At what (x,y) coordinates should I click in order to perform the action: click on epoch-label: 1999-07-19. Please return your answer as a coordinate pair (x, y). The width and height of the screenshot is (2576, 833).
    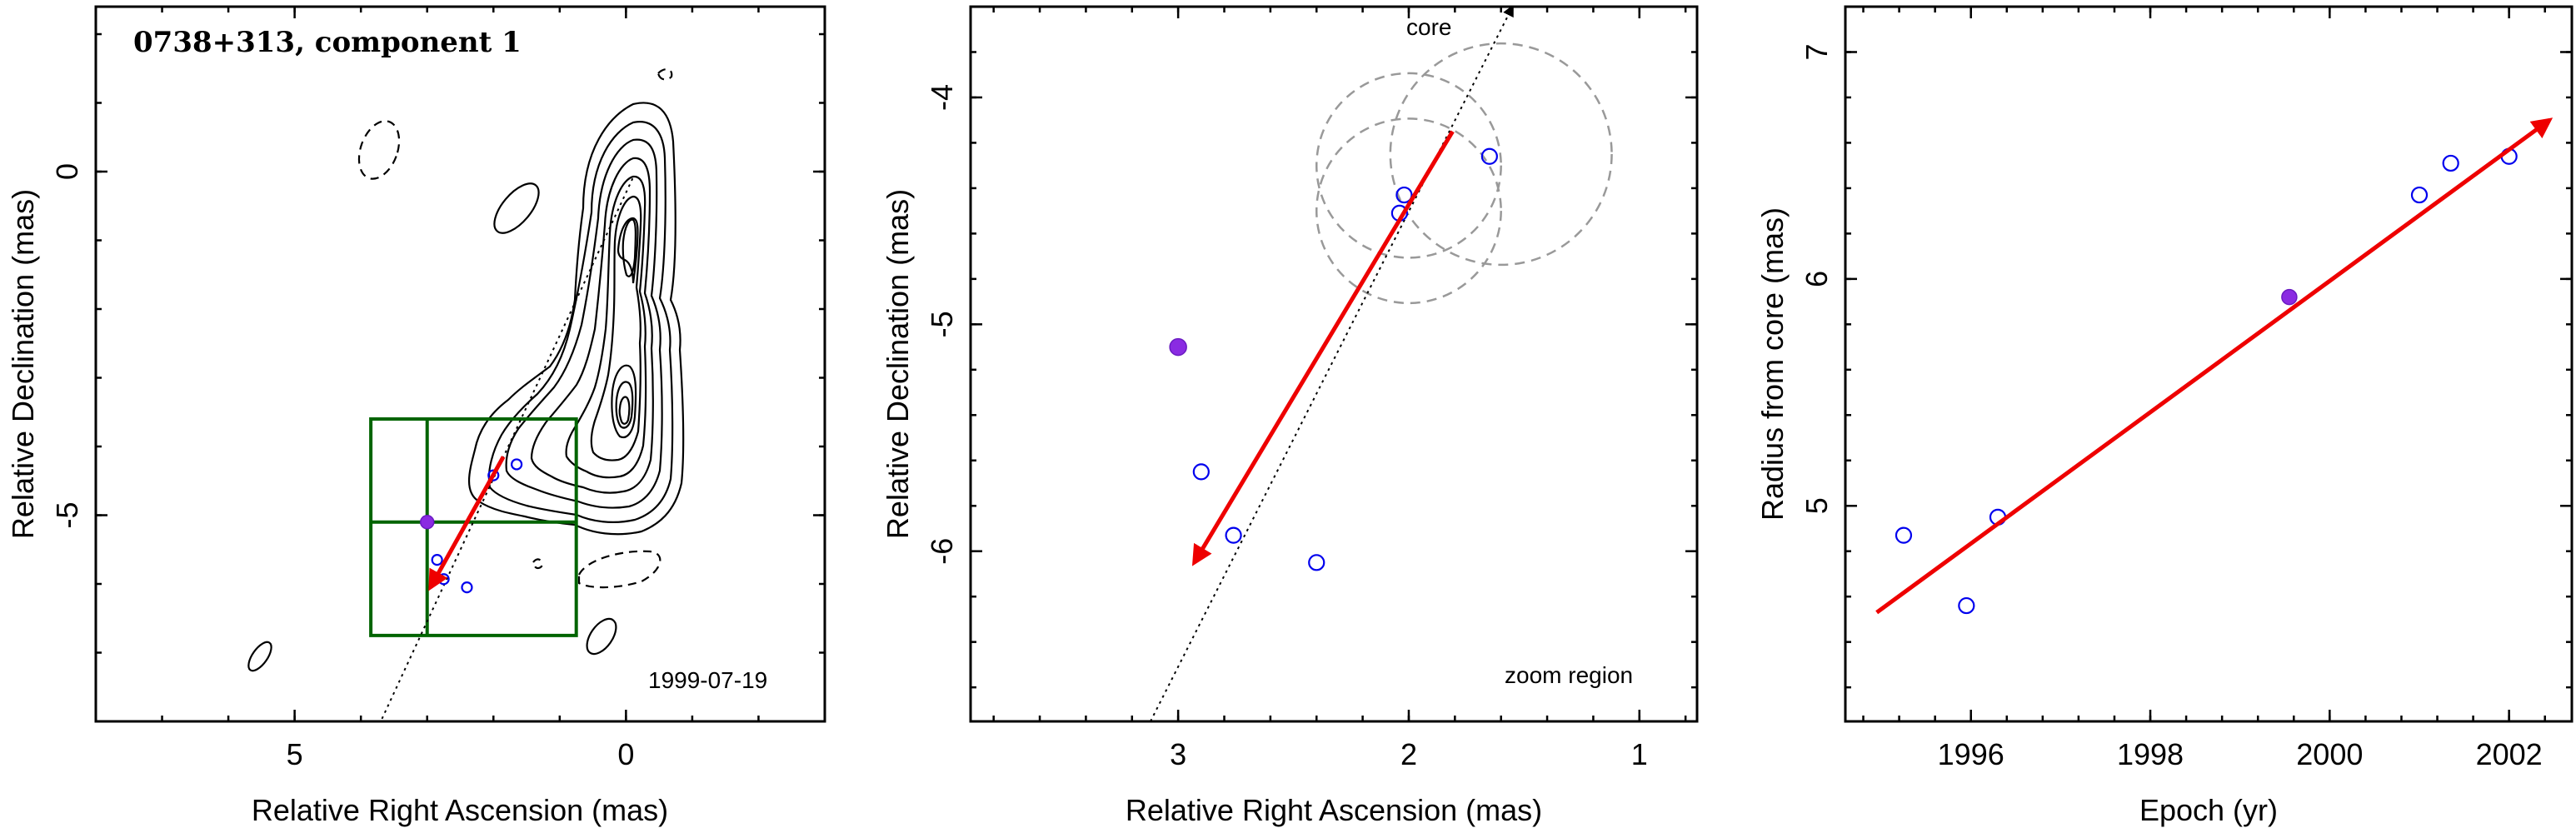
    Looking at the image, I should click on (707, 680).